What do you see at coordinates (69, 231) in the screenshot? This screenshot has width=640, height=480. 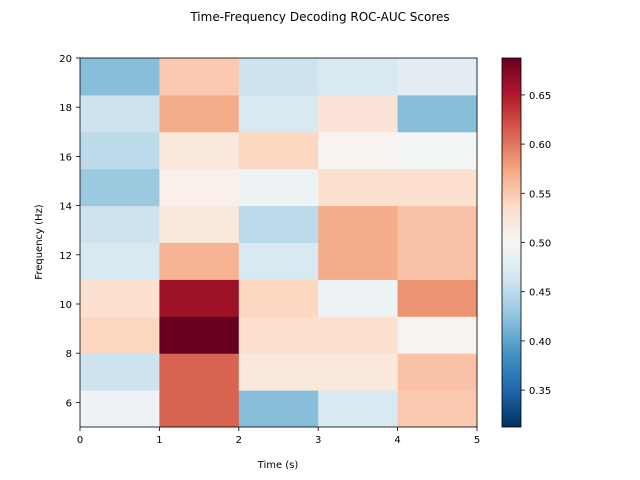 I see `y-axis: 6 8 10 12 14 16 18 20` at bounding box center [69, 231].